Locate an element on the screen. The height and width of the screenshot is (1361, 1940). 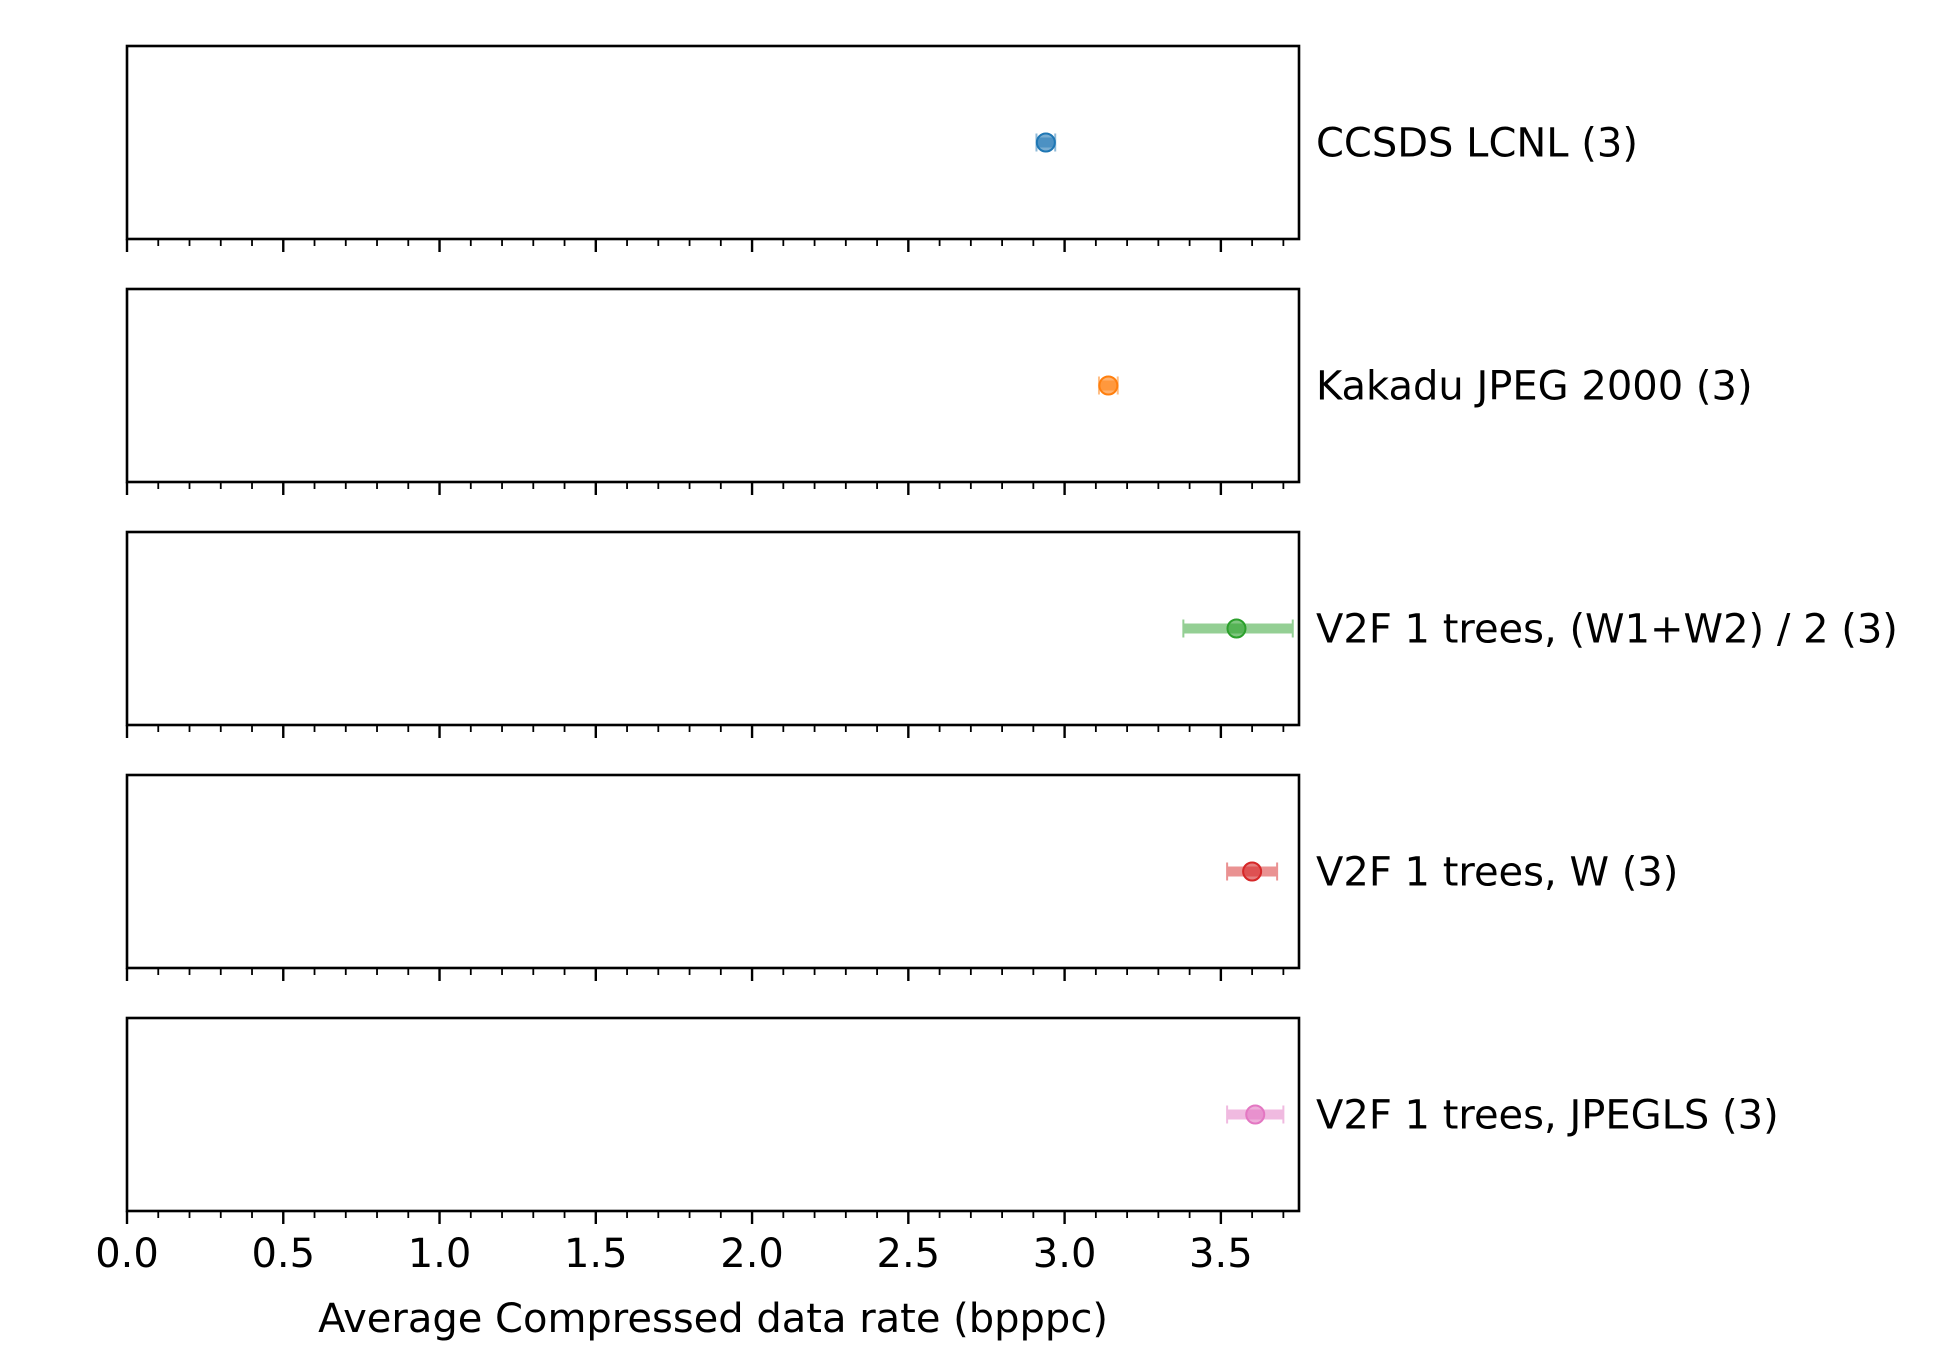
panel-label: V2F 1 trees, JPEGLS (3) is located at coordinates (1547, 1116).